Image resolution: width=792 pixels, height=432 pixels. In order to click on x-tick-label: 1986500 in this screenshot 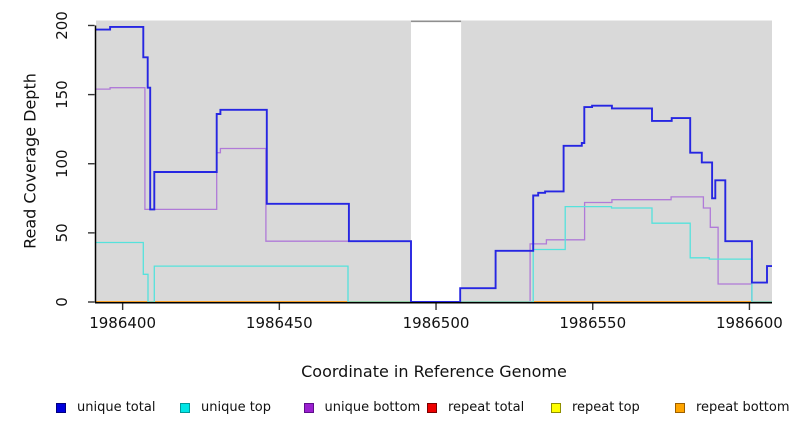, I will do `click(436, 323)`.